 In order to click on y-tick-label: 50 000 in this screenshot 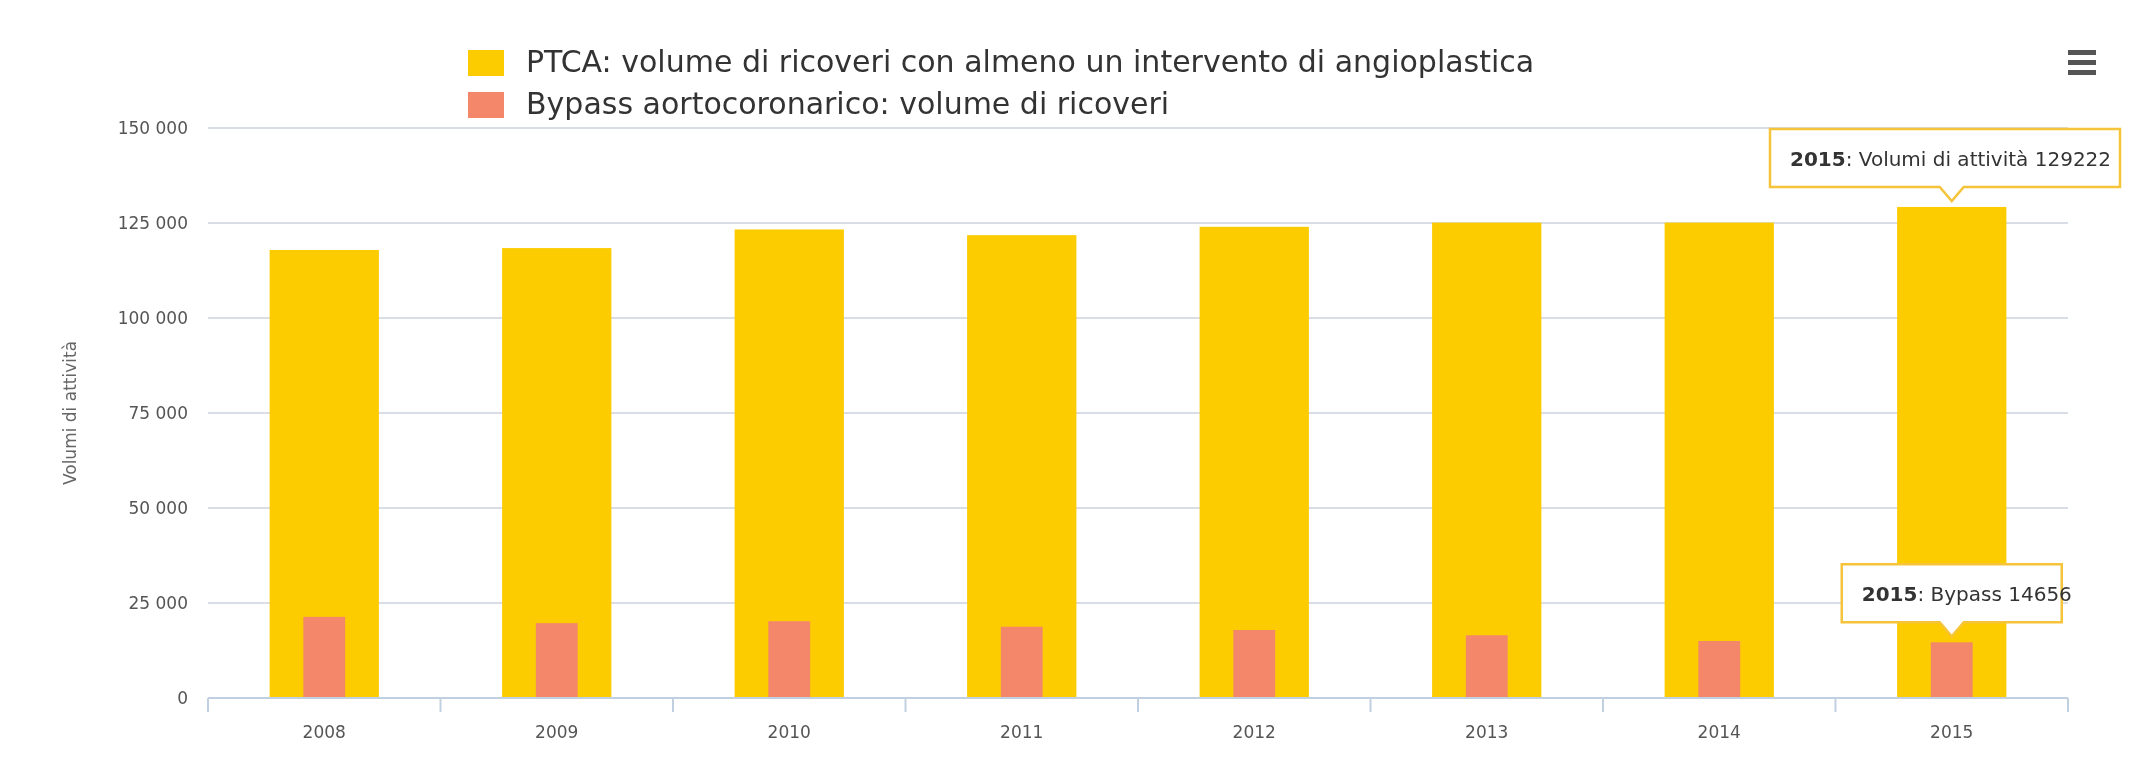, I will do `click(158, 508)`.